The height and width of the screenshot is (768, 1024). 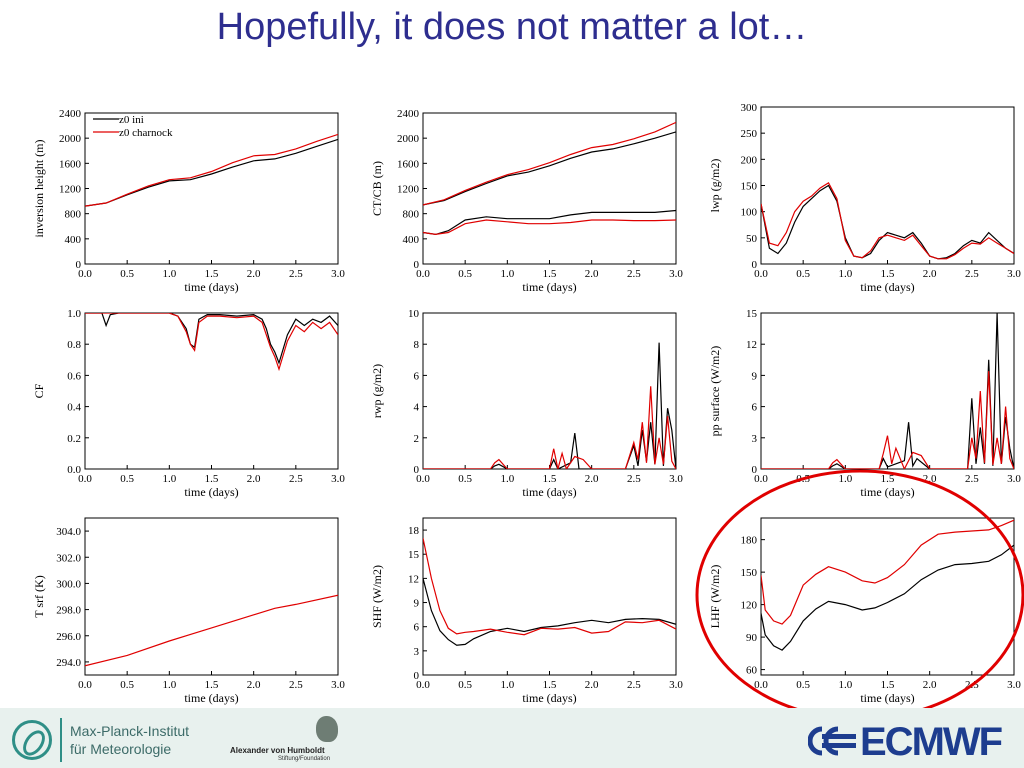 What do you see at coordinates (752, 638) in the screenshot?
I see `y-tick-label: 90` at bounding box center [752, 638].